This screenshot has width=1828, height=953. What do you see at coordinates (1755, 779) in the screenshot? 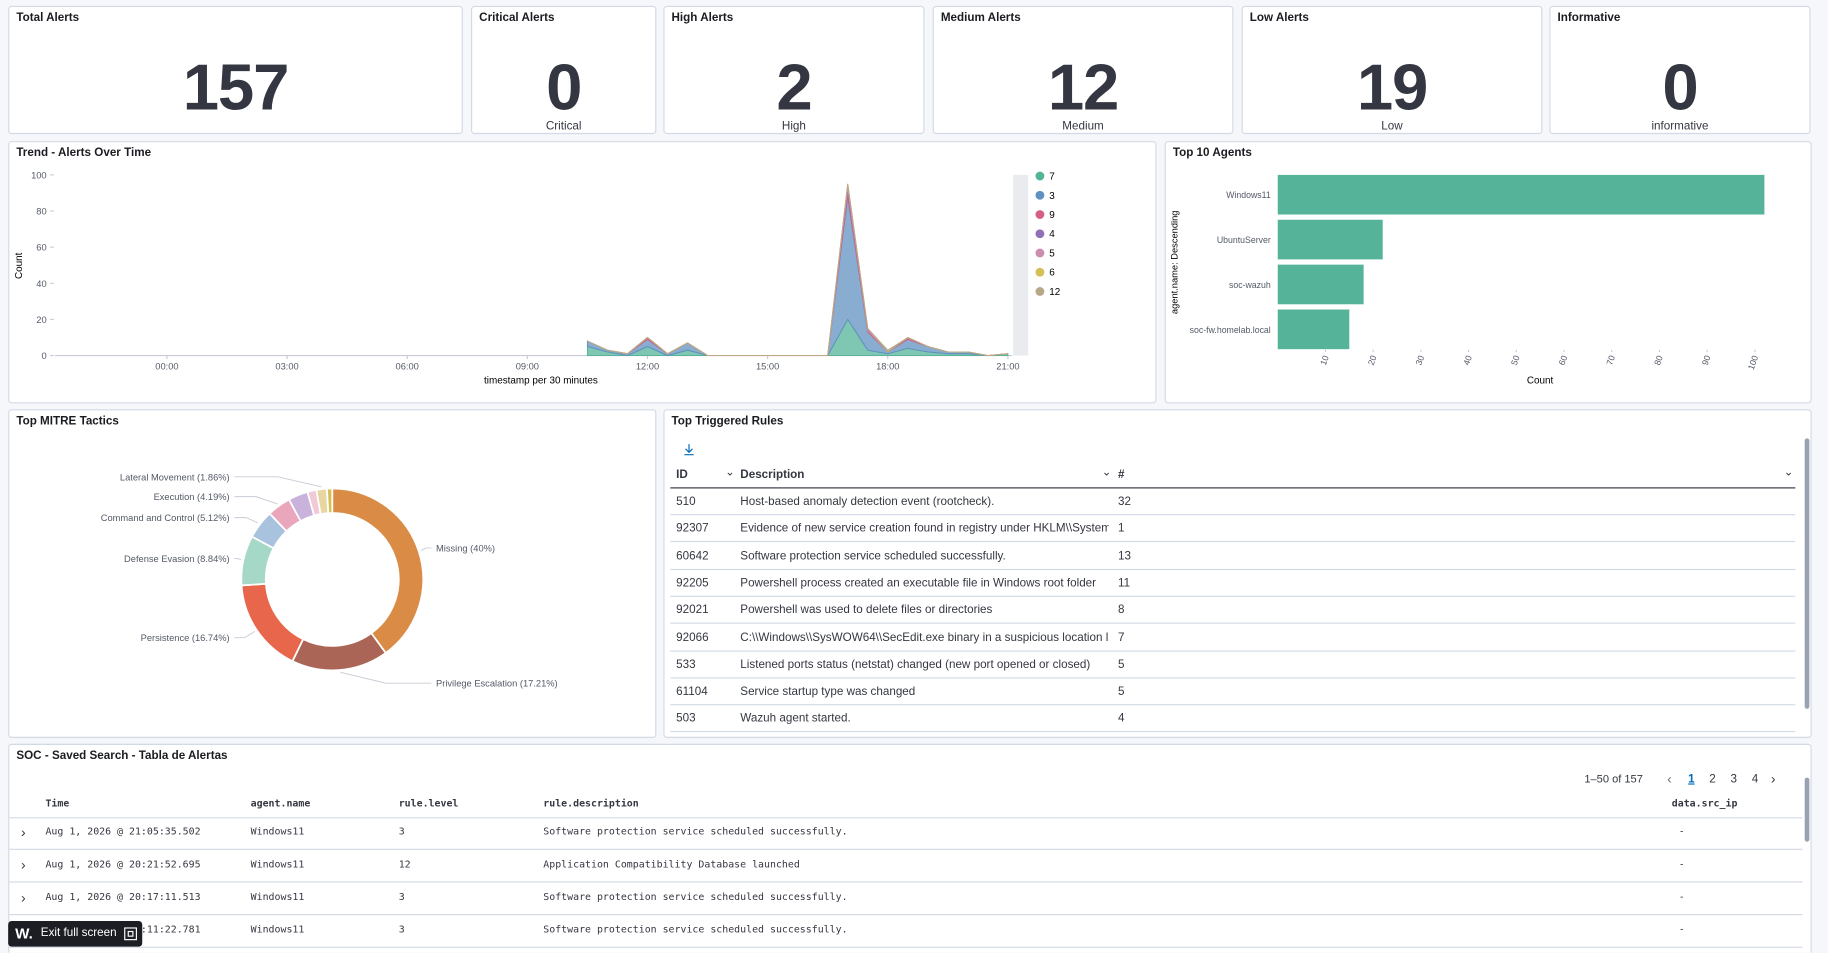
I see `page-link: 4` at bounding box center [1755, 779].